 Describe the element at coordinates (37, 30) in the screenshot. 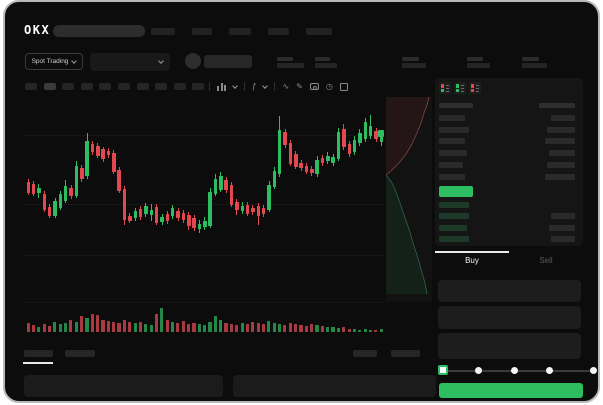

I see `okx-logo: OKX` at that location.